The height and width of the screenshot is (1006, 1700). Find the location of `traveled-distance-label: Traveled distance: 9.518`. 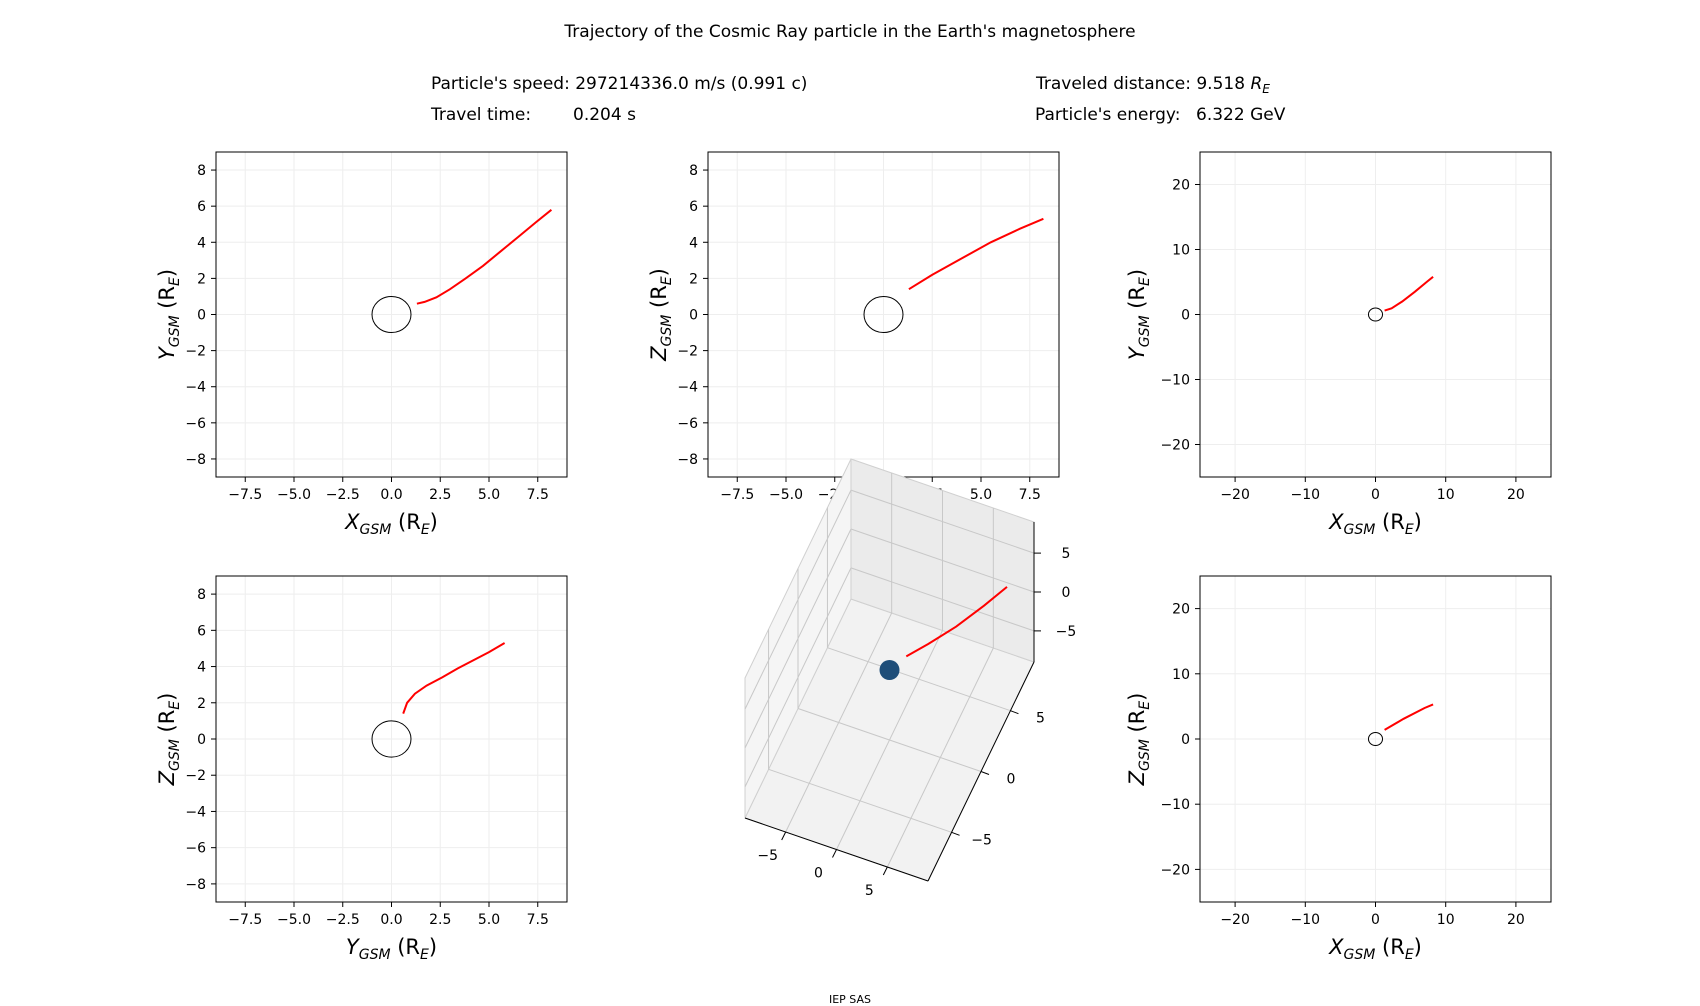

traveled-distance-label: Traveled distance: 9.518 is located at coordinates (1143, 84).